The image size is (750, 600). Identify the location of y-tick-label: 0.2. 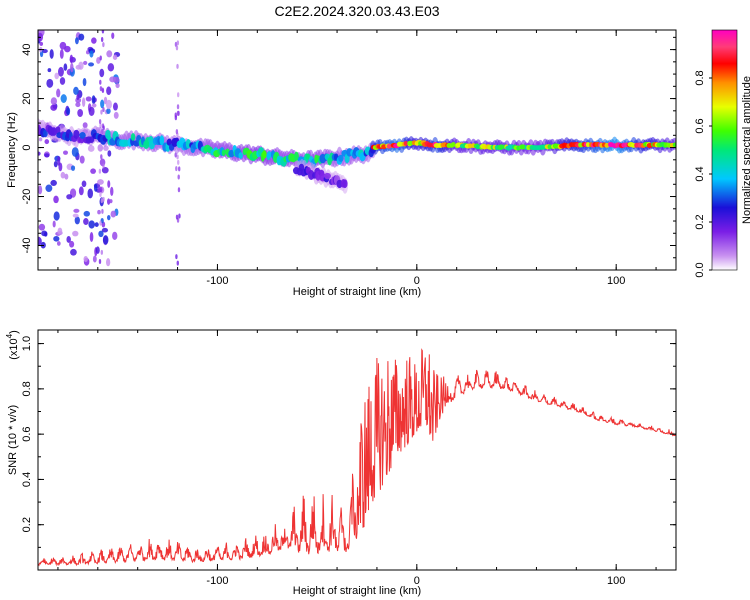
(27, 524).